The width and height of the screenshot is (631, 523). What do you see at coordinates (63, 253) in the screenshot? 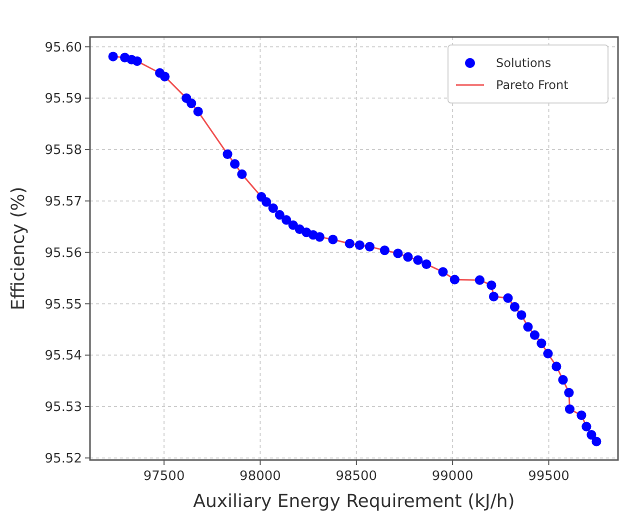
I see `y-tick-label: 95.56` at bounding box center [63, 253].